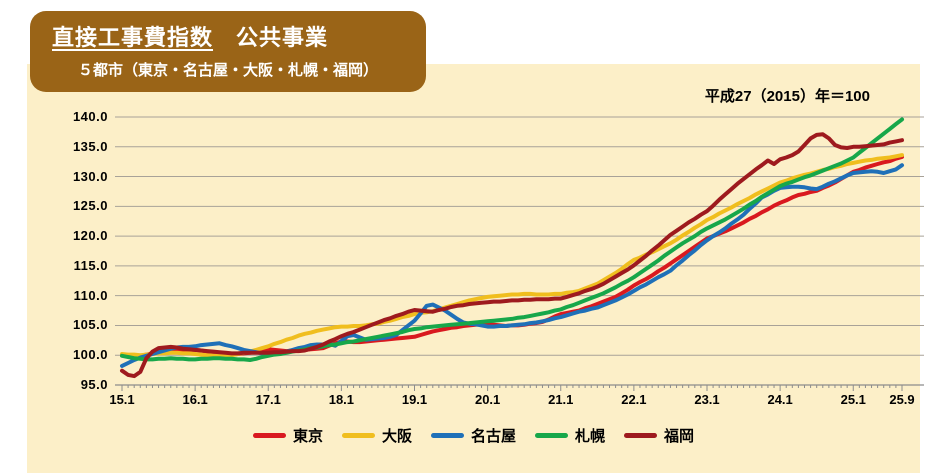  Describe the element at coordinates (561, 399) in the screenshot. I see `x-axis-label: 21.1` at that location.